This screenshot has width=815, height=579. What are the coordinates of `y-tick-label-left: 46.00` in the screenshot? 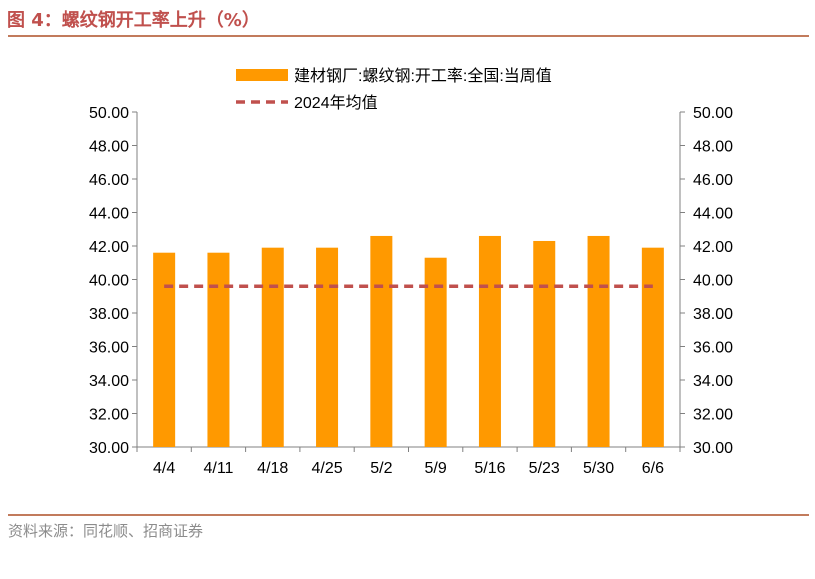 It's located at (109, 180).